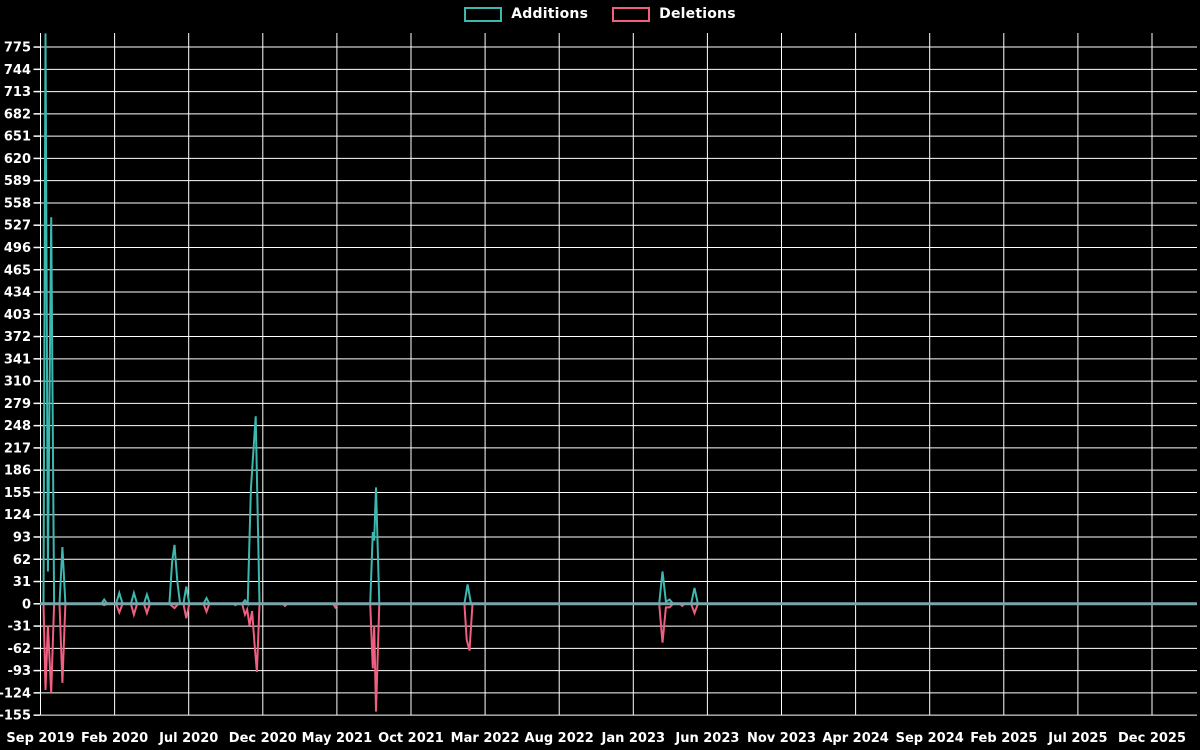 The height and width of the screenshot is (750, 1200). I want to click on y-axis-tick-label: 744, so click(17, 70).